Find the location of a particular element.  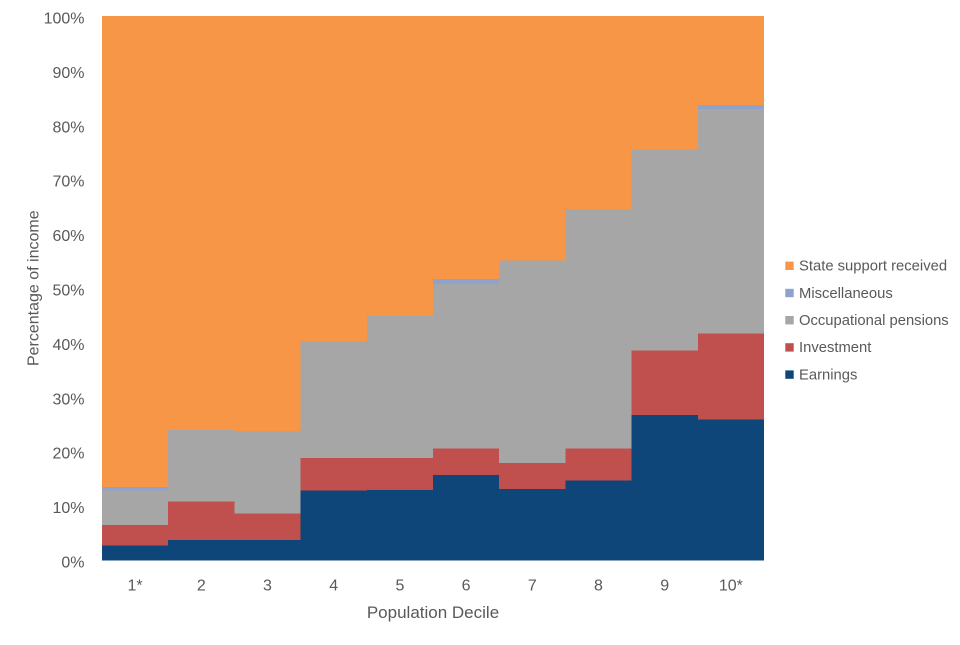

svg-text: Occupational pensions is located at coordinates (874, 321).